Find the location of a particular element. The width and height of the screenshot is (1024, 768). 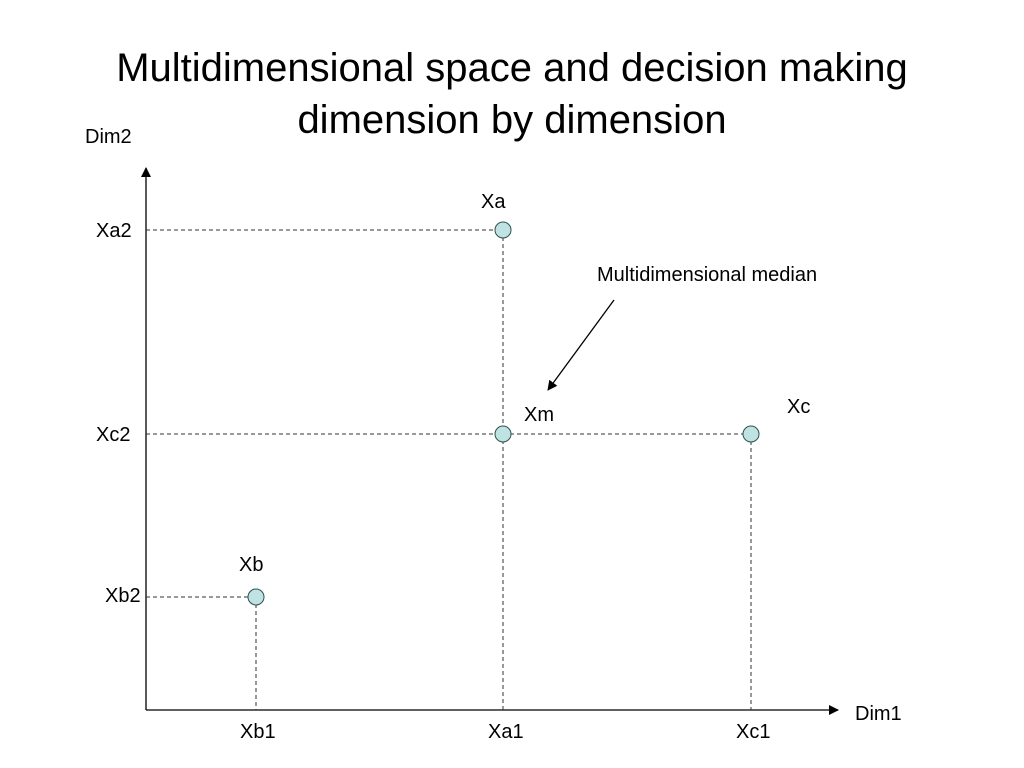

point-xb is located at coordinates (256, 597).